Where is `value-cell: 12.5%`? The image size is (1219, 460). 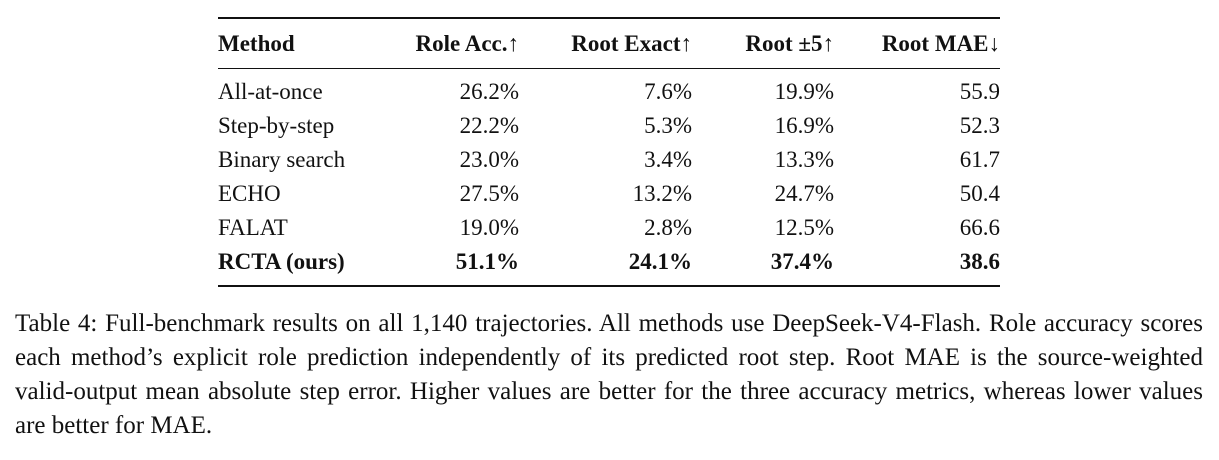 value-cell: 12.5% is located at coordinates (804, 227).